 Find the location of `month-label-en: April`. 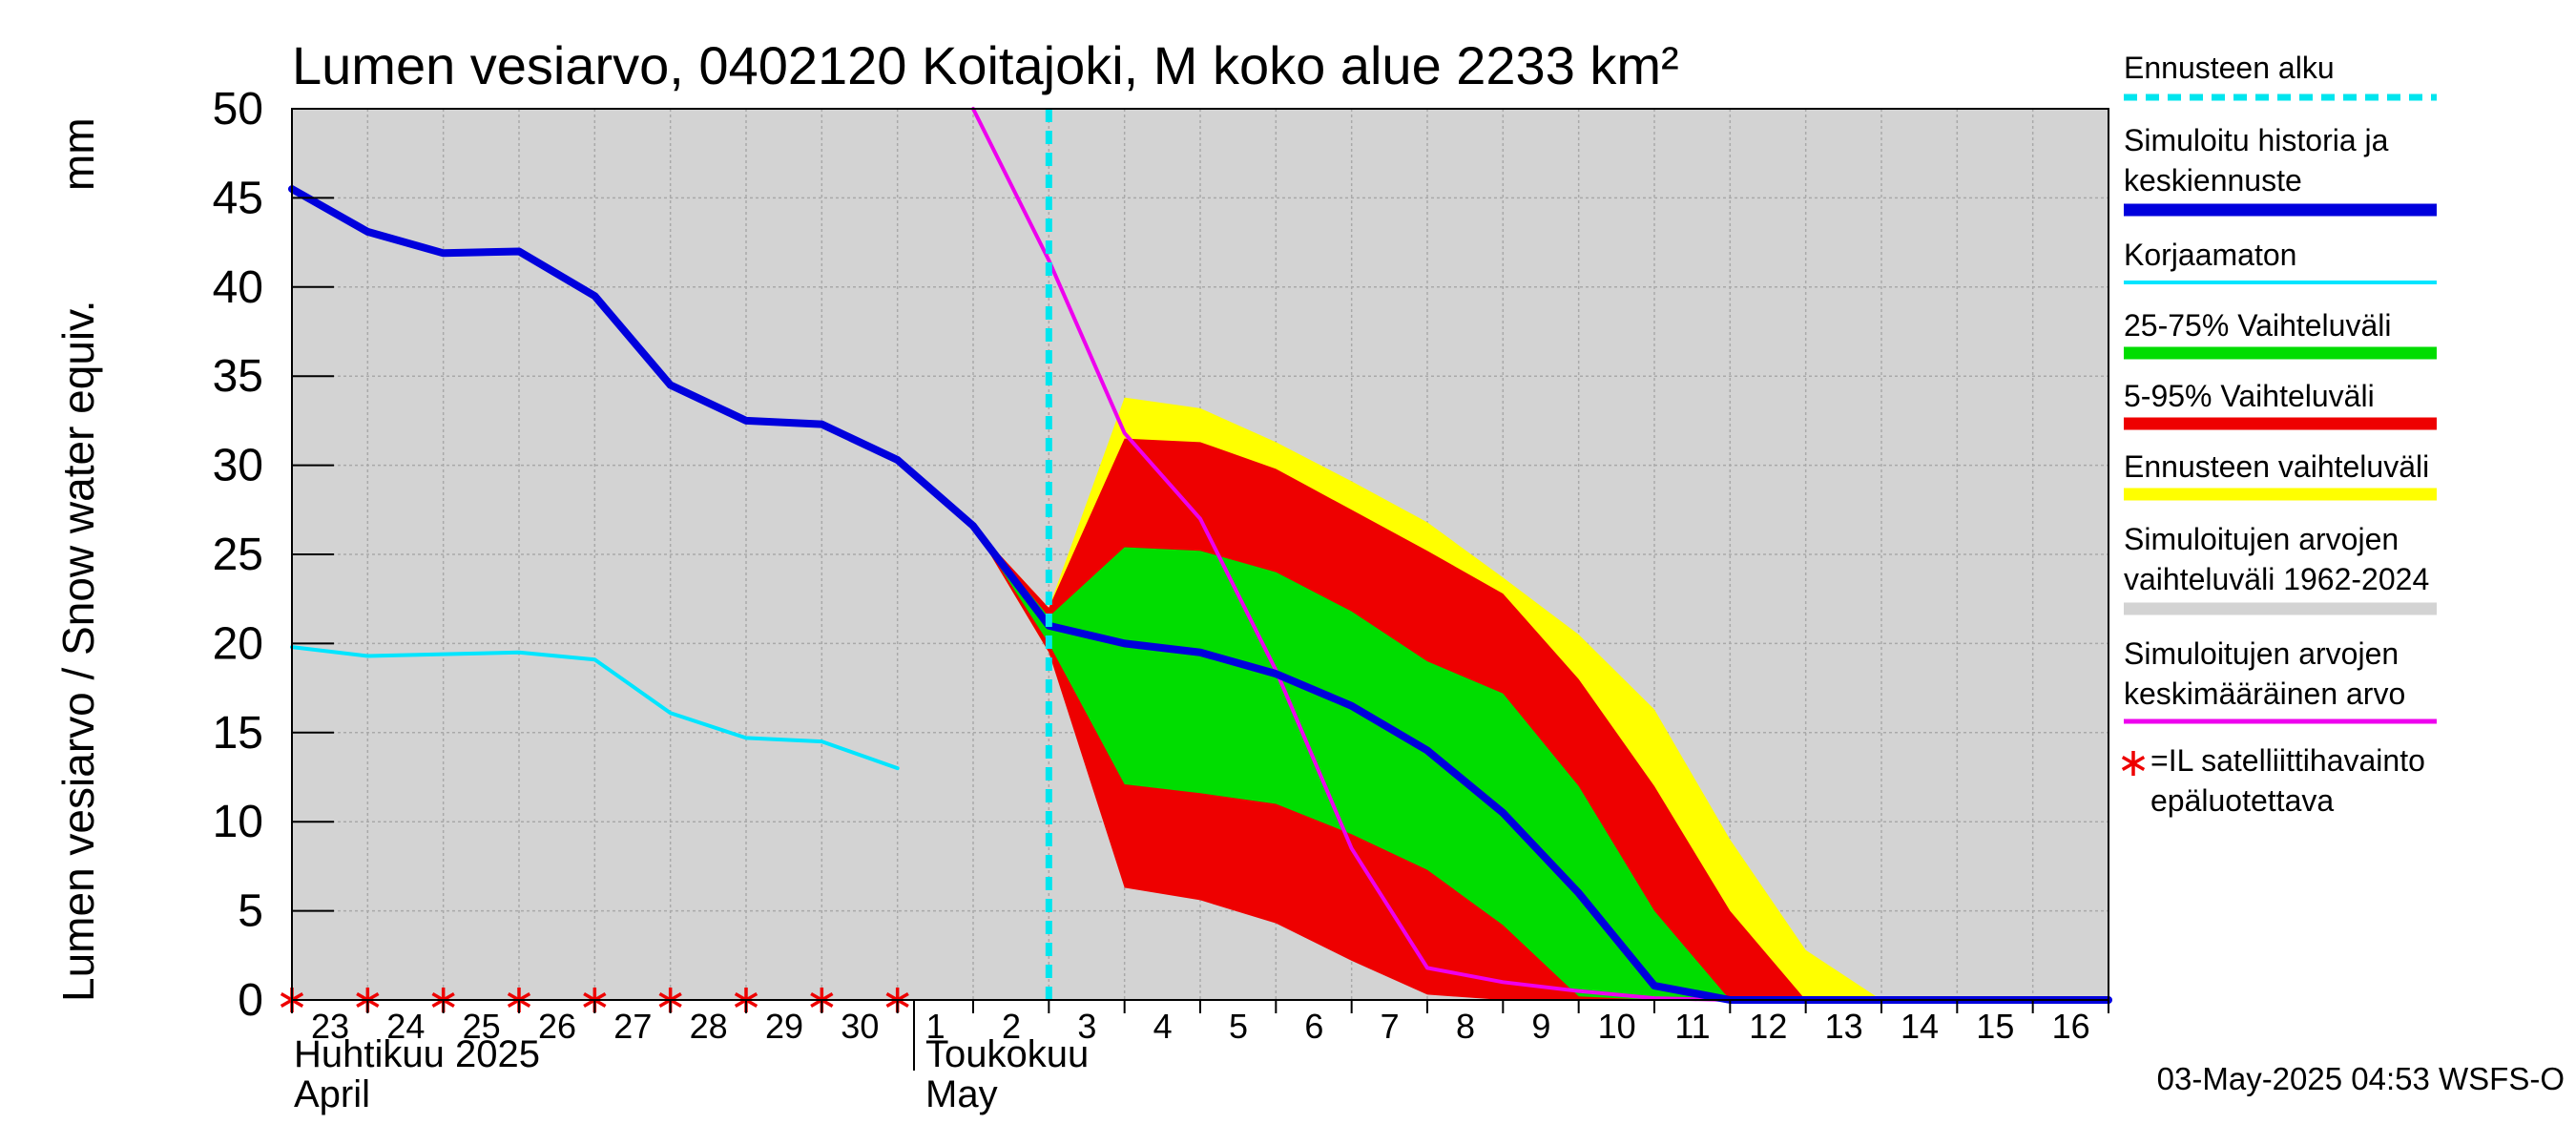

month-label-en: April is located at coordinates (332, 1094).